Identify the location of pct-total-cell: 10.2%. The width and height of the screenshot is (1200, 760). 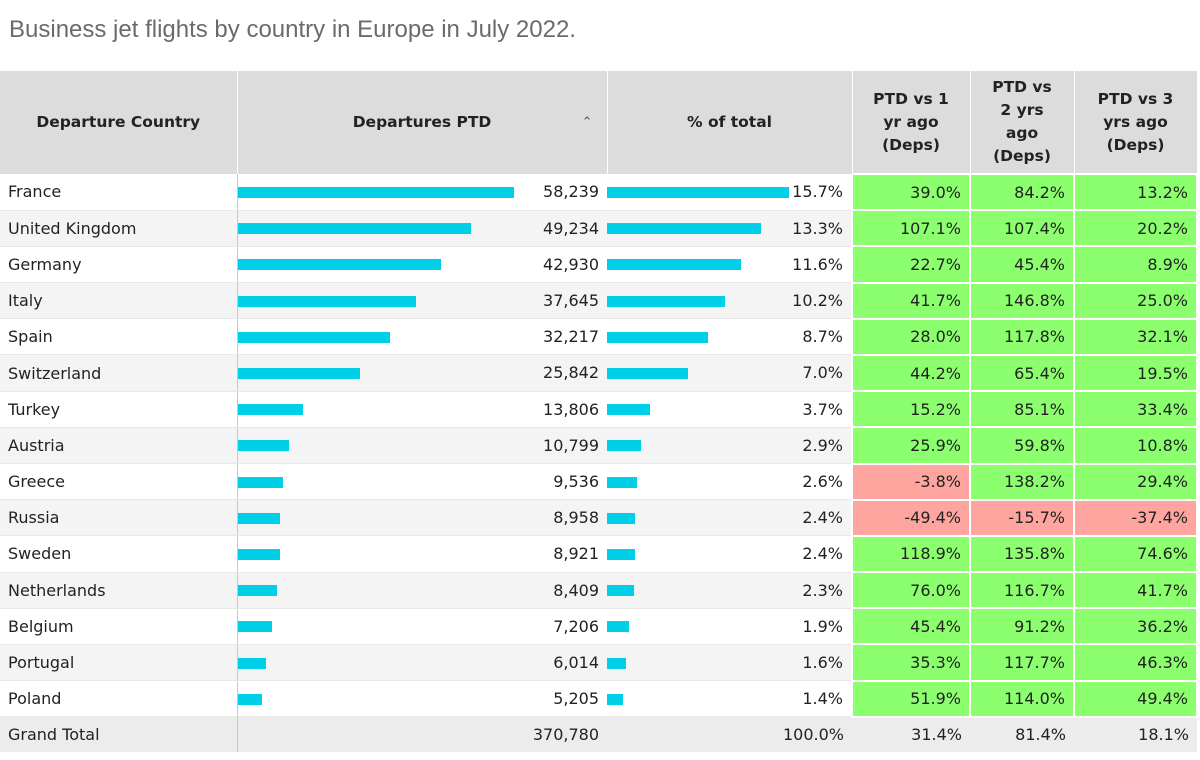
(729, 301).